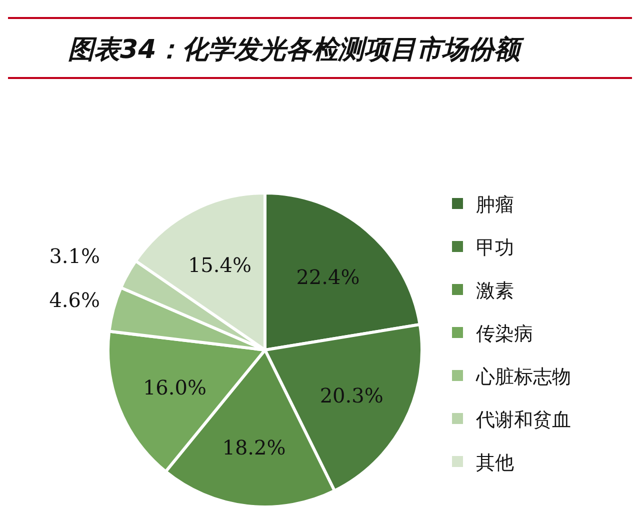 The width and height of the screenshot is (640, 528). What do you see at coordinates (495, 291) in the screenshot?
I see `legend-label: 激素` at bounding box center [495, 291].